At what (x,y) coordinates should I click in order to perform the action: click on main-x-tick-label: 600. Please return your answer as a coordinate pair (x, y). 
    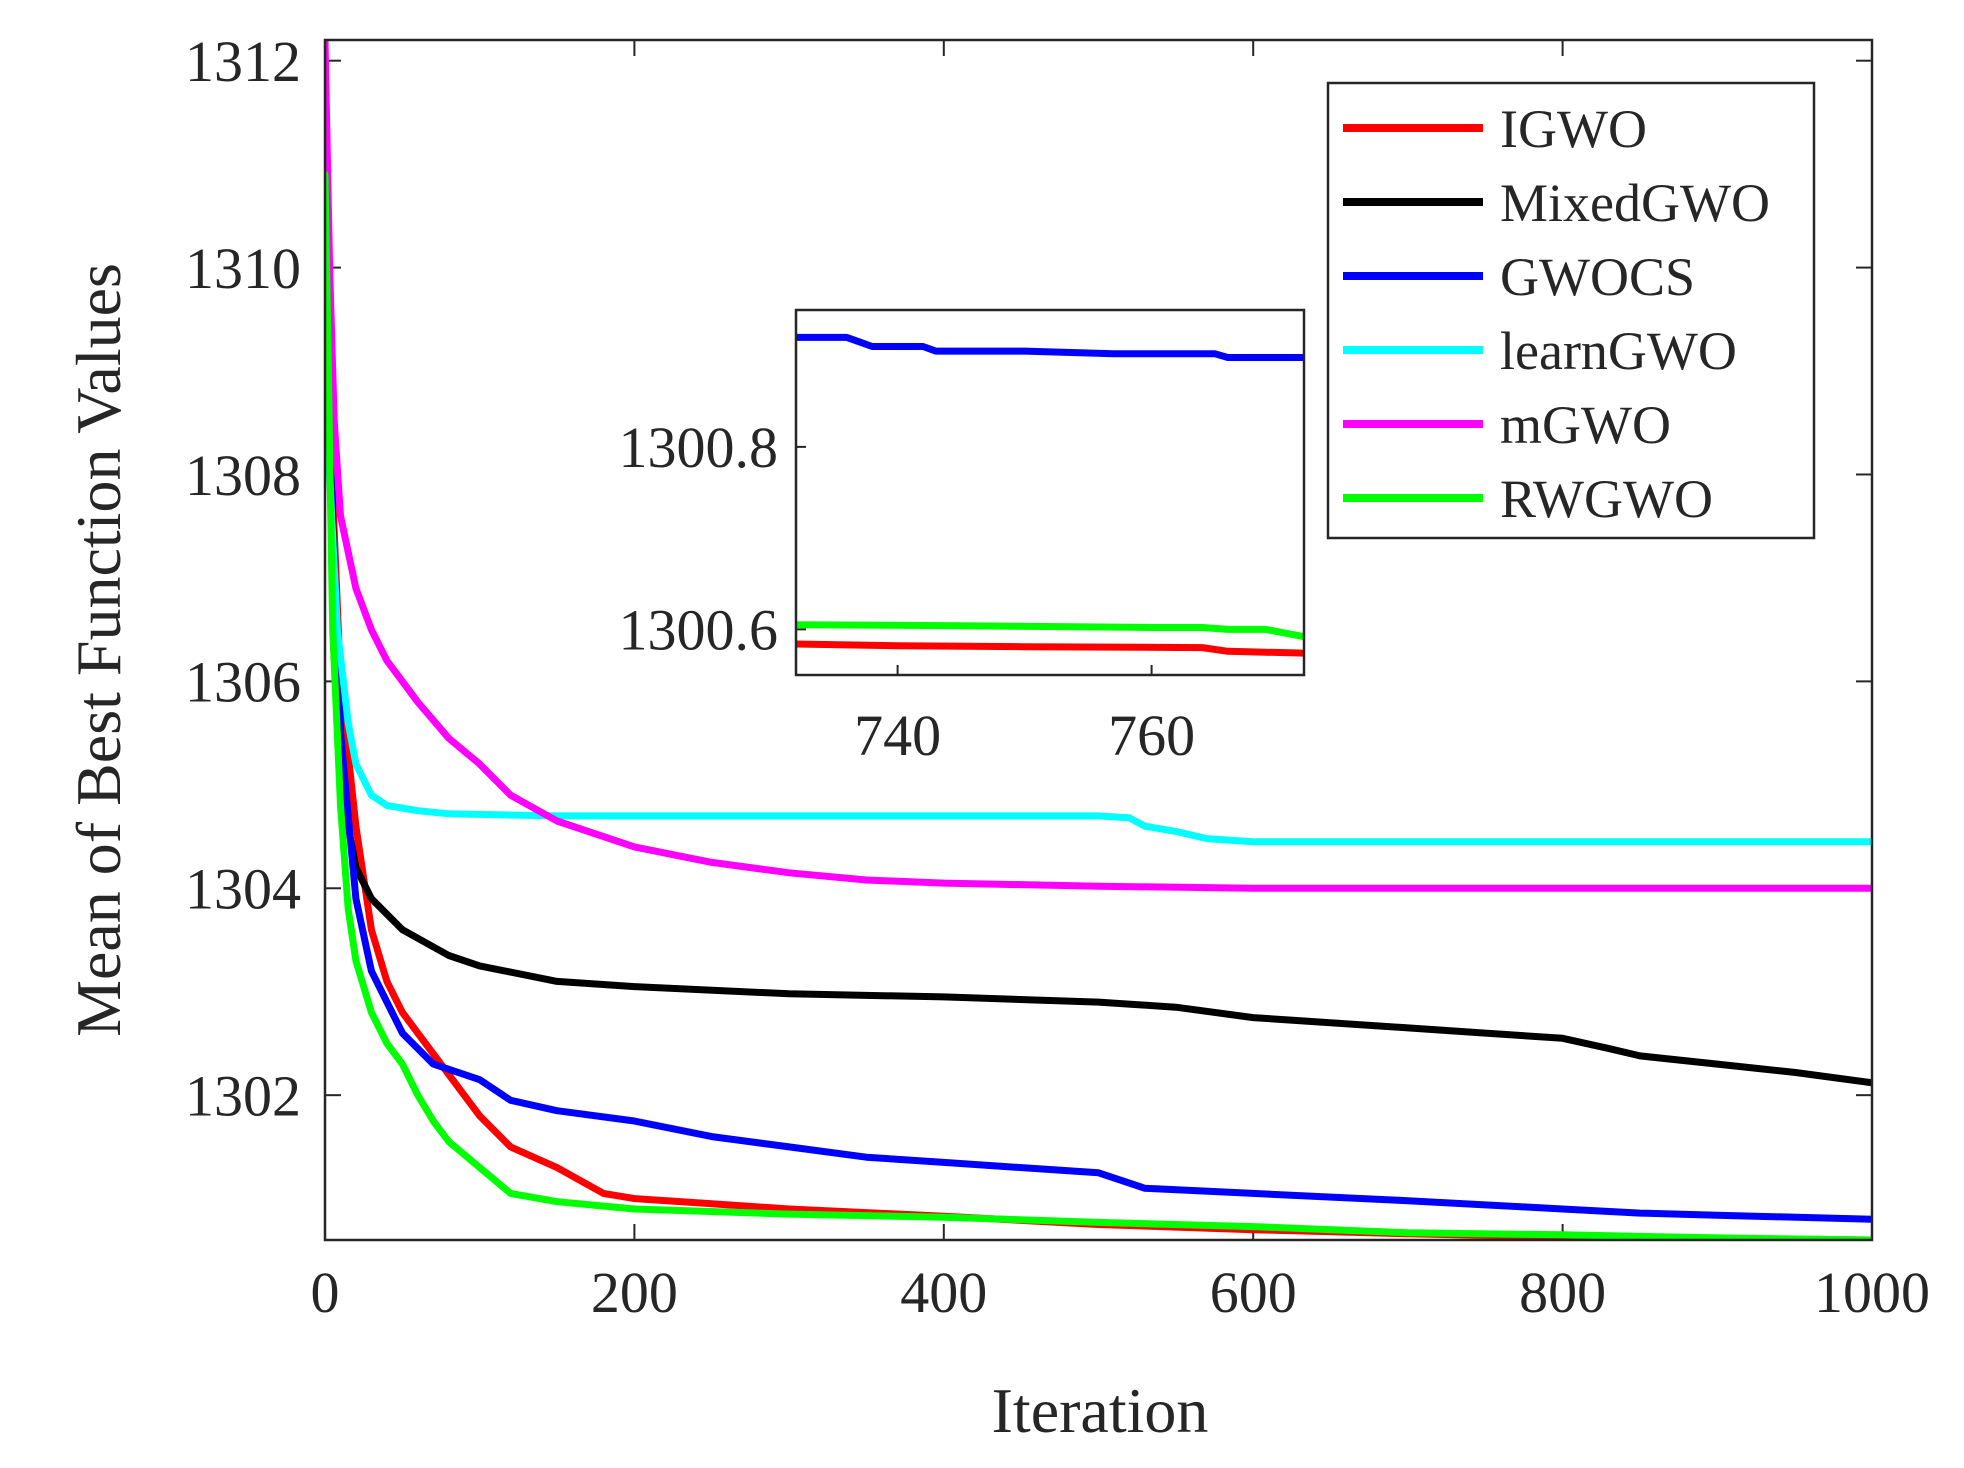
    Looking at the image, I should click on (1253, 1292).